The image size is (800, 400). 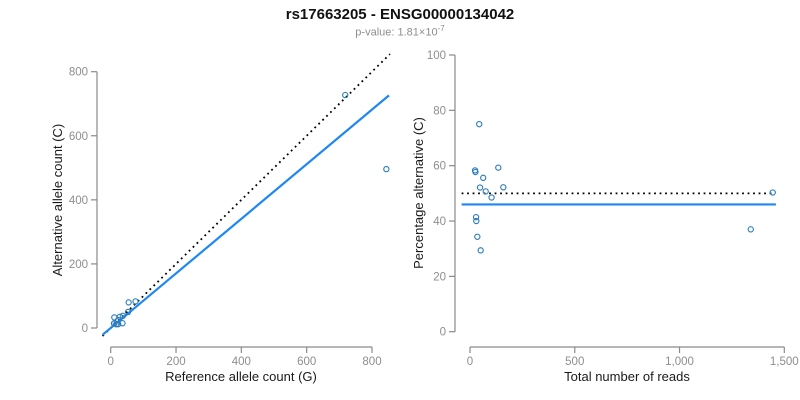 I want to click on pvalue-text: p-value: 1.81×10, so click(x=396, y=32).